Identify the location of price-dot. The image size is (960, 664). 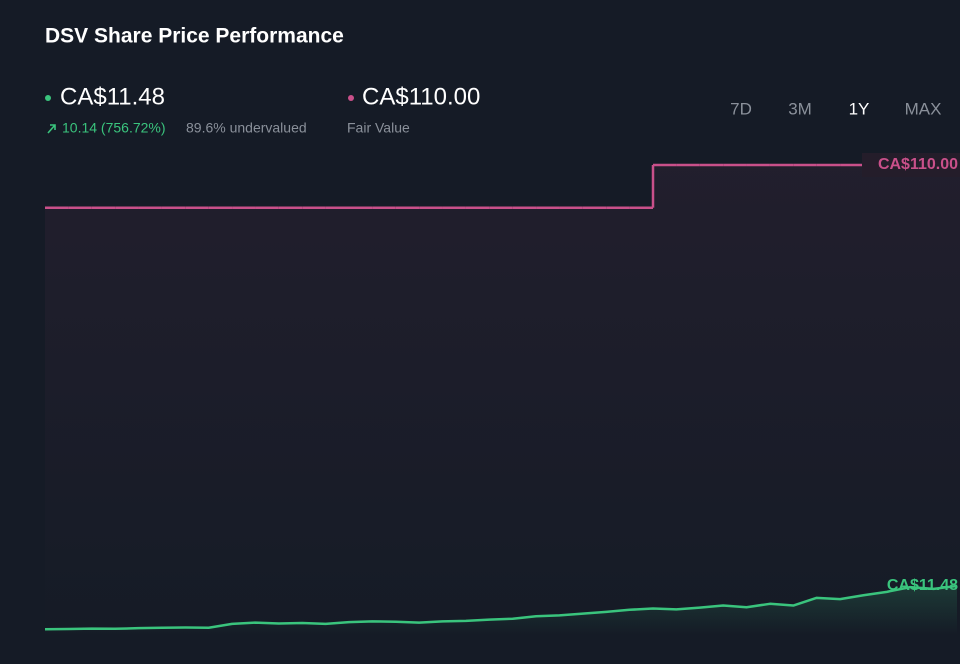
(48, 98).